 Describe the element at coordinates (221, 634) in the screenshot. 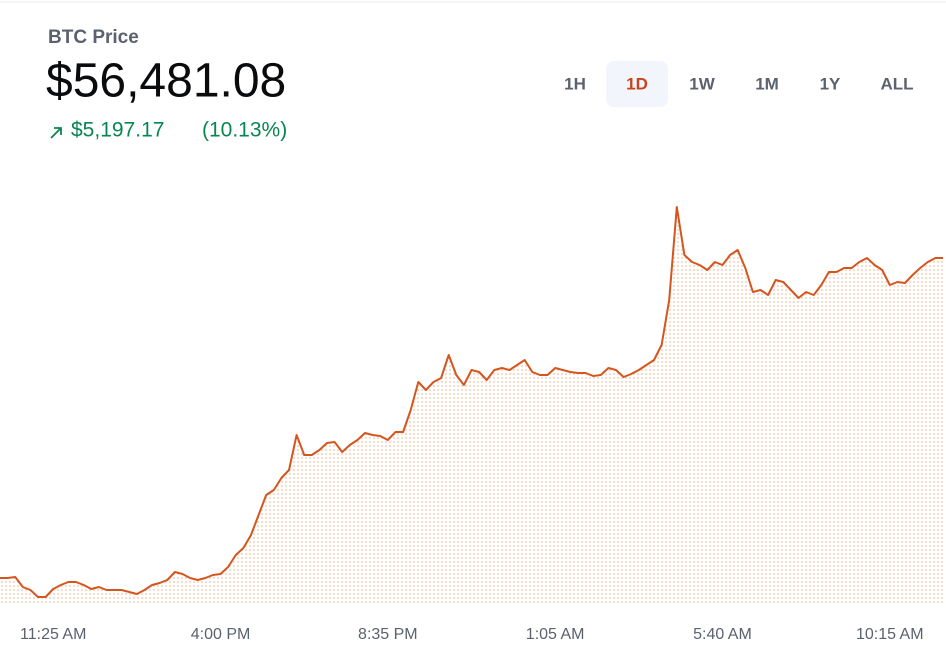

I see `x-tick-label: 4:00 PM` at that location.